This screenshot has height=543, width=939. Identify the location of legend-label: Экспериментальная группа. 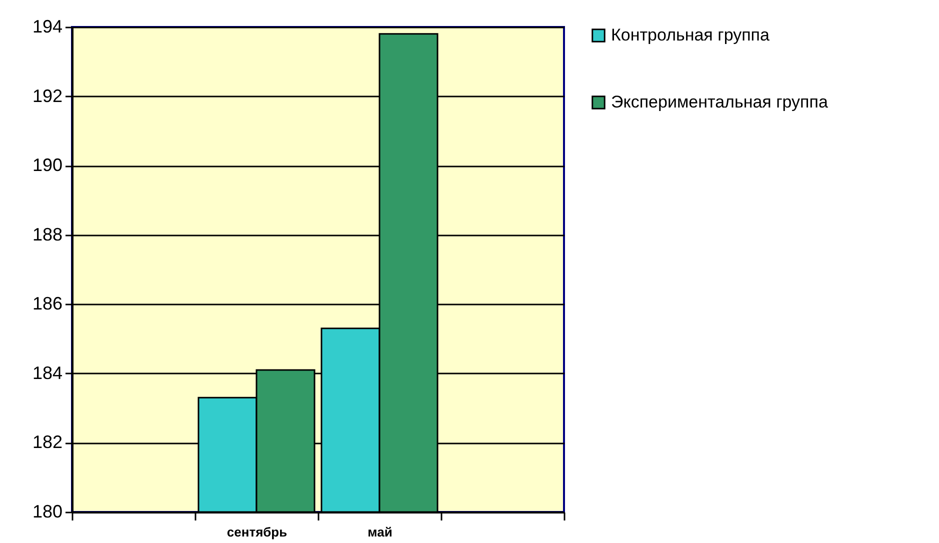
(719, 102).